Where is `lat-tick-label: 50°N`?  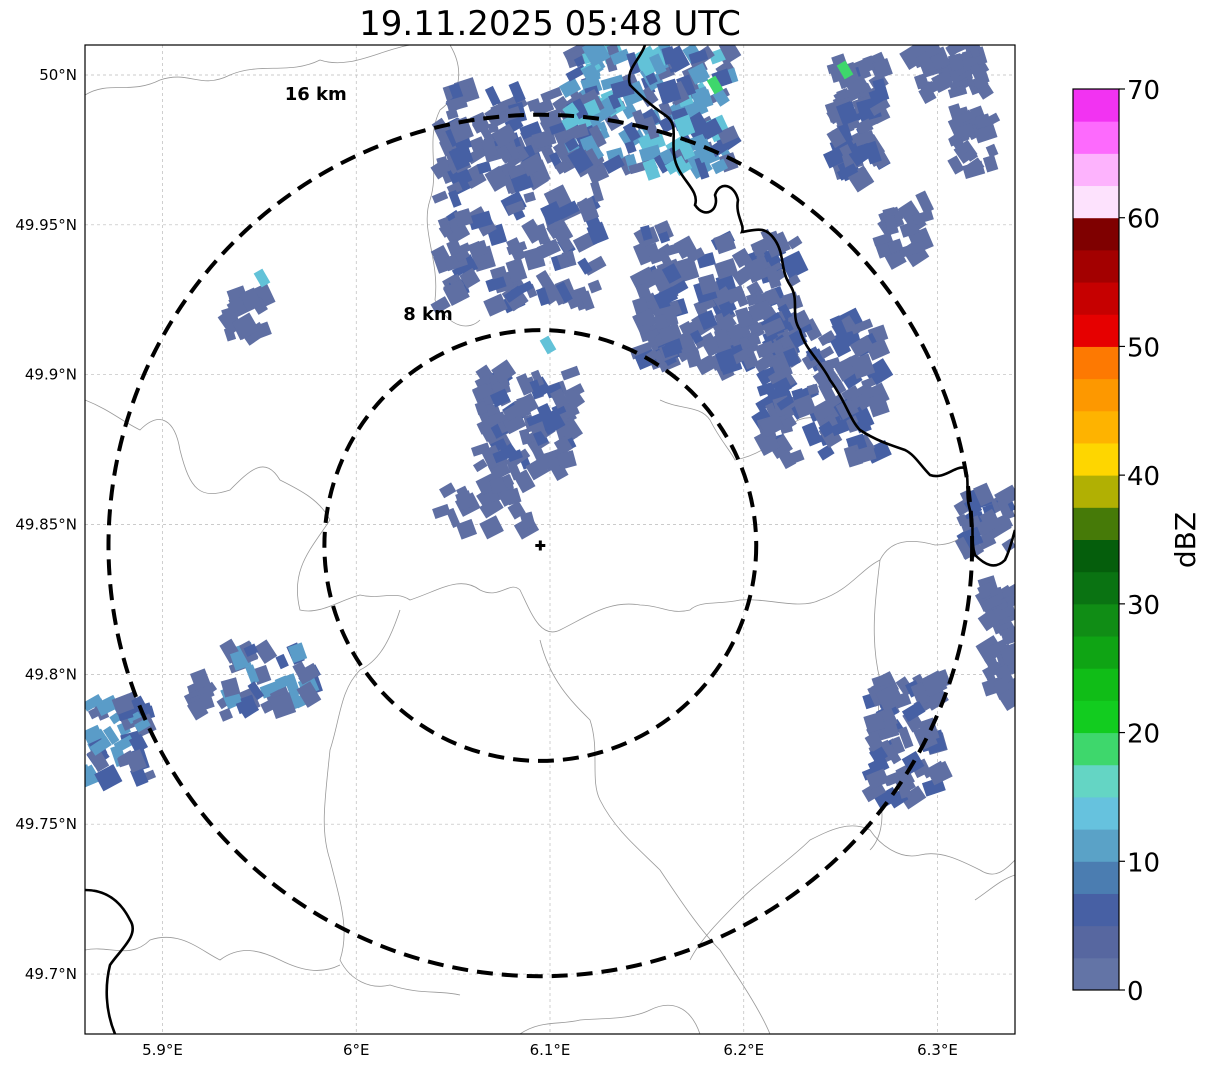 lat-tick-label: 50°N is located at coordinates (58, 75).